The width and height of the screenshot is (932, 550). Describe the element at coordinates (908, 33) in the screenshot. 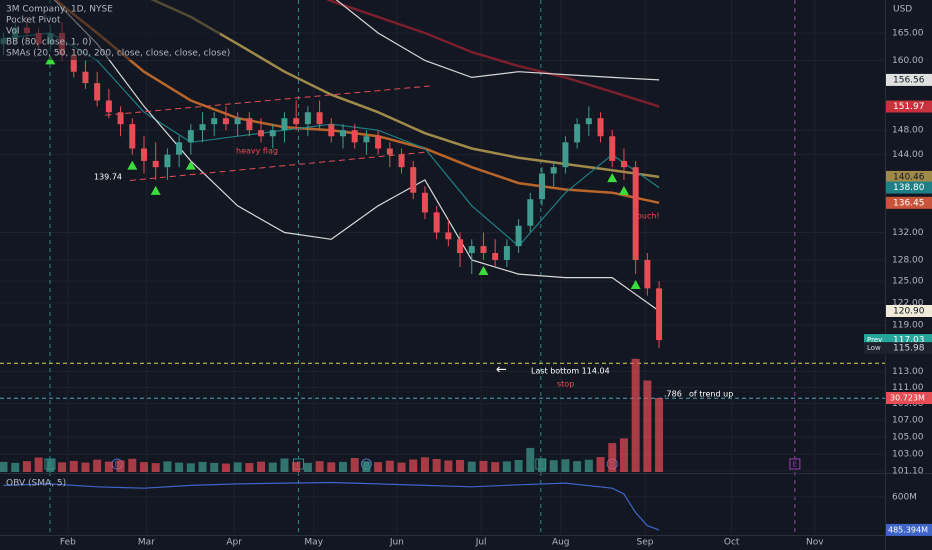

I see `y-tick-label: 165.00` at that location.